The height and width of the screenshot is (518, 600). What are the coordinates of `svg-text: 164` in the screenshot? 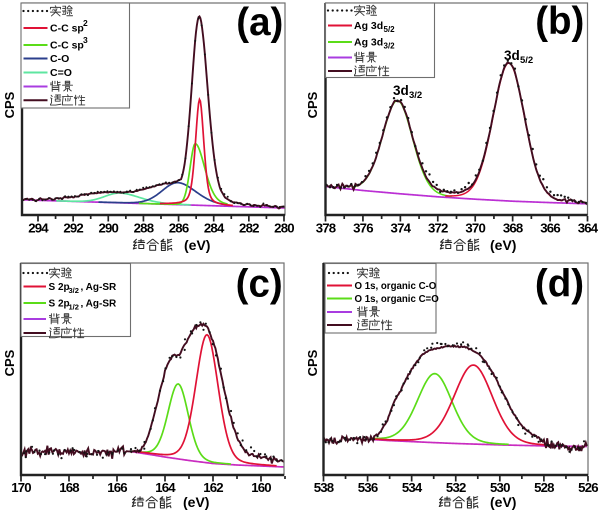 It's located at (165, 487).